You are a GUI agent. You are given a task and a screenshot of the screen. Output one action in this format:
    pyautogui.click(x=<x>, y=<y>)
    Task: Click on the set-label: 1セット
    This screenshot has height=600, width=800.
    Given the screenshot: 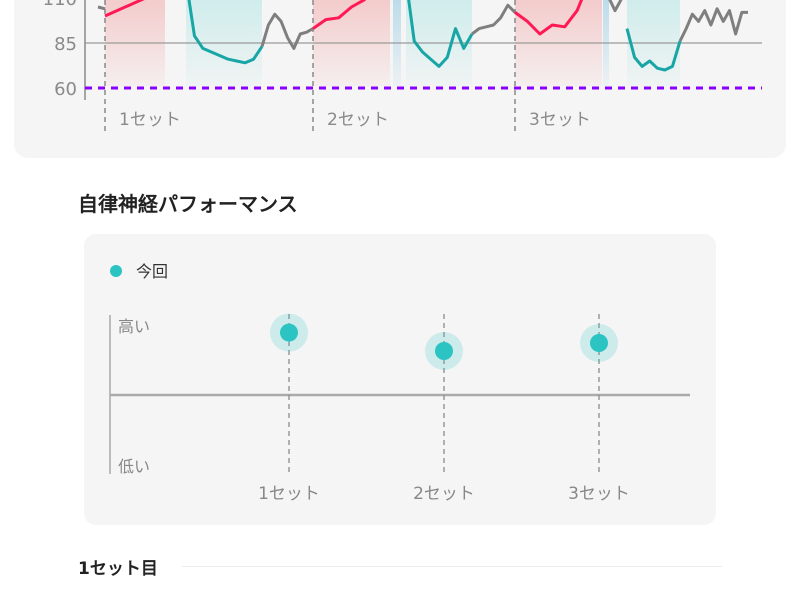 What is the action you would take?
    pyautogui.click(x=150, y=120)
    